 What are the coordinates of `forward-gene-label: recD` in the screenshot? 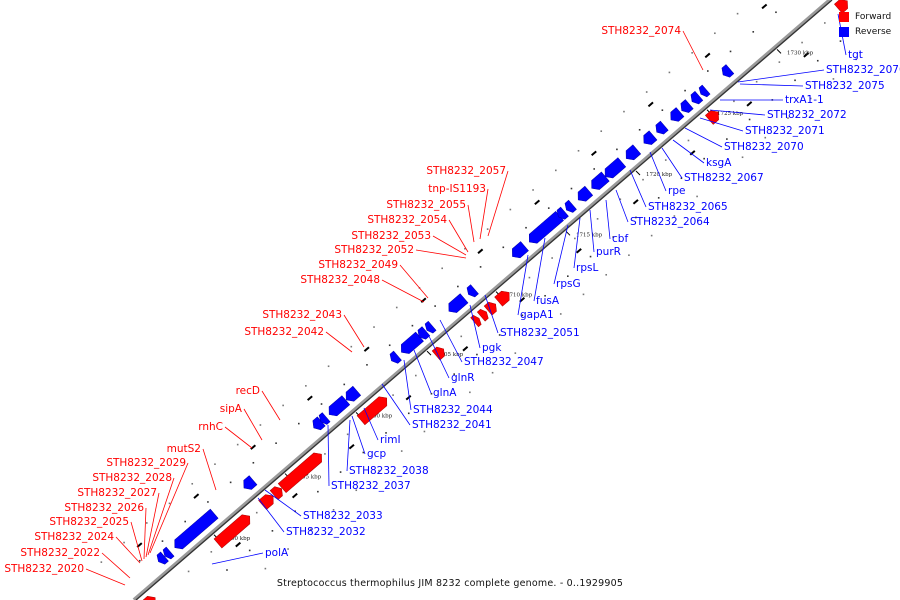 It's located at (248, 391).